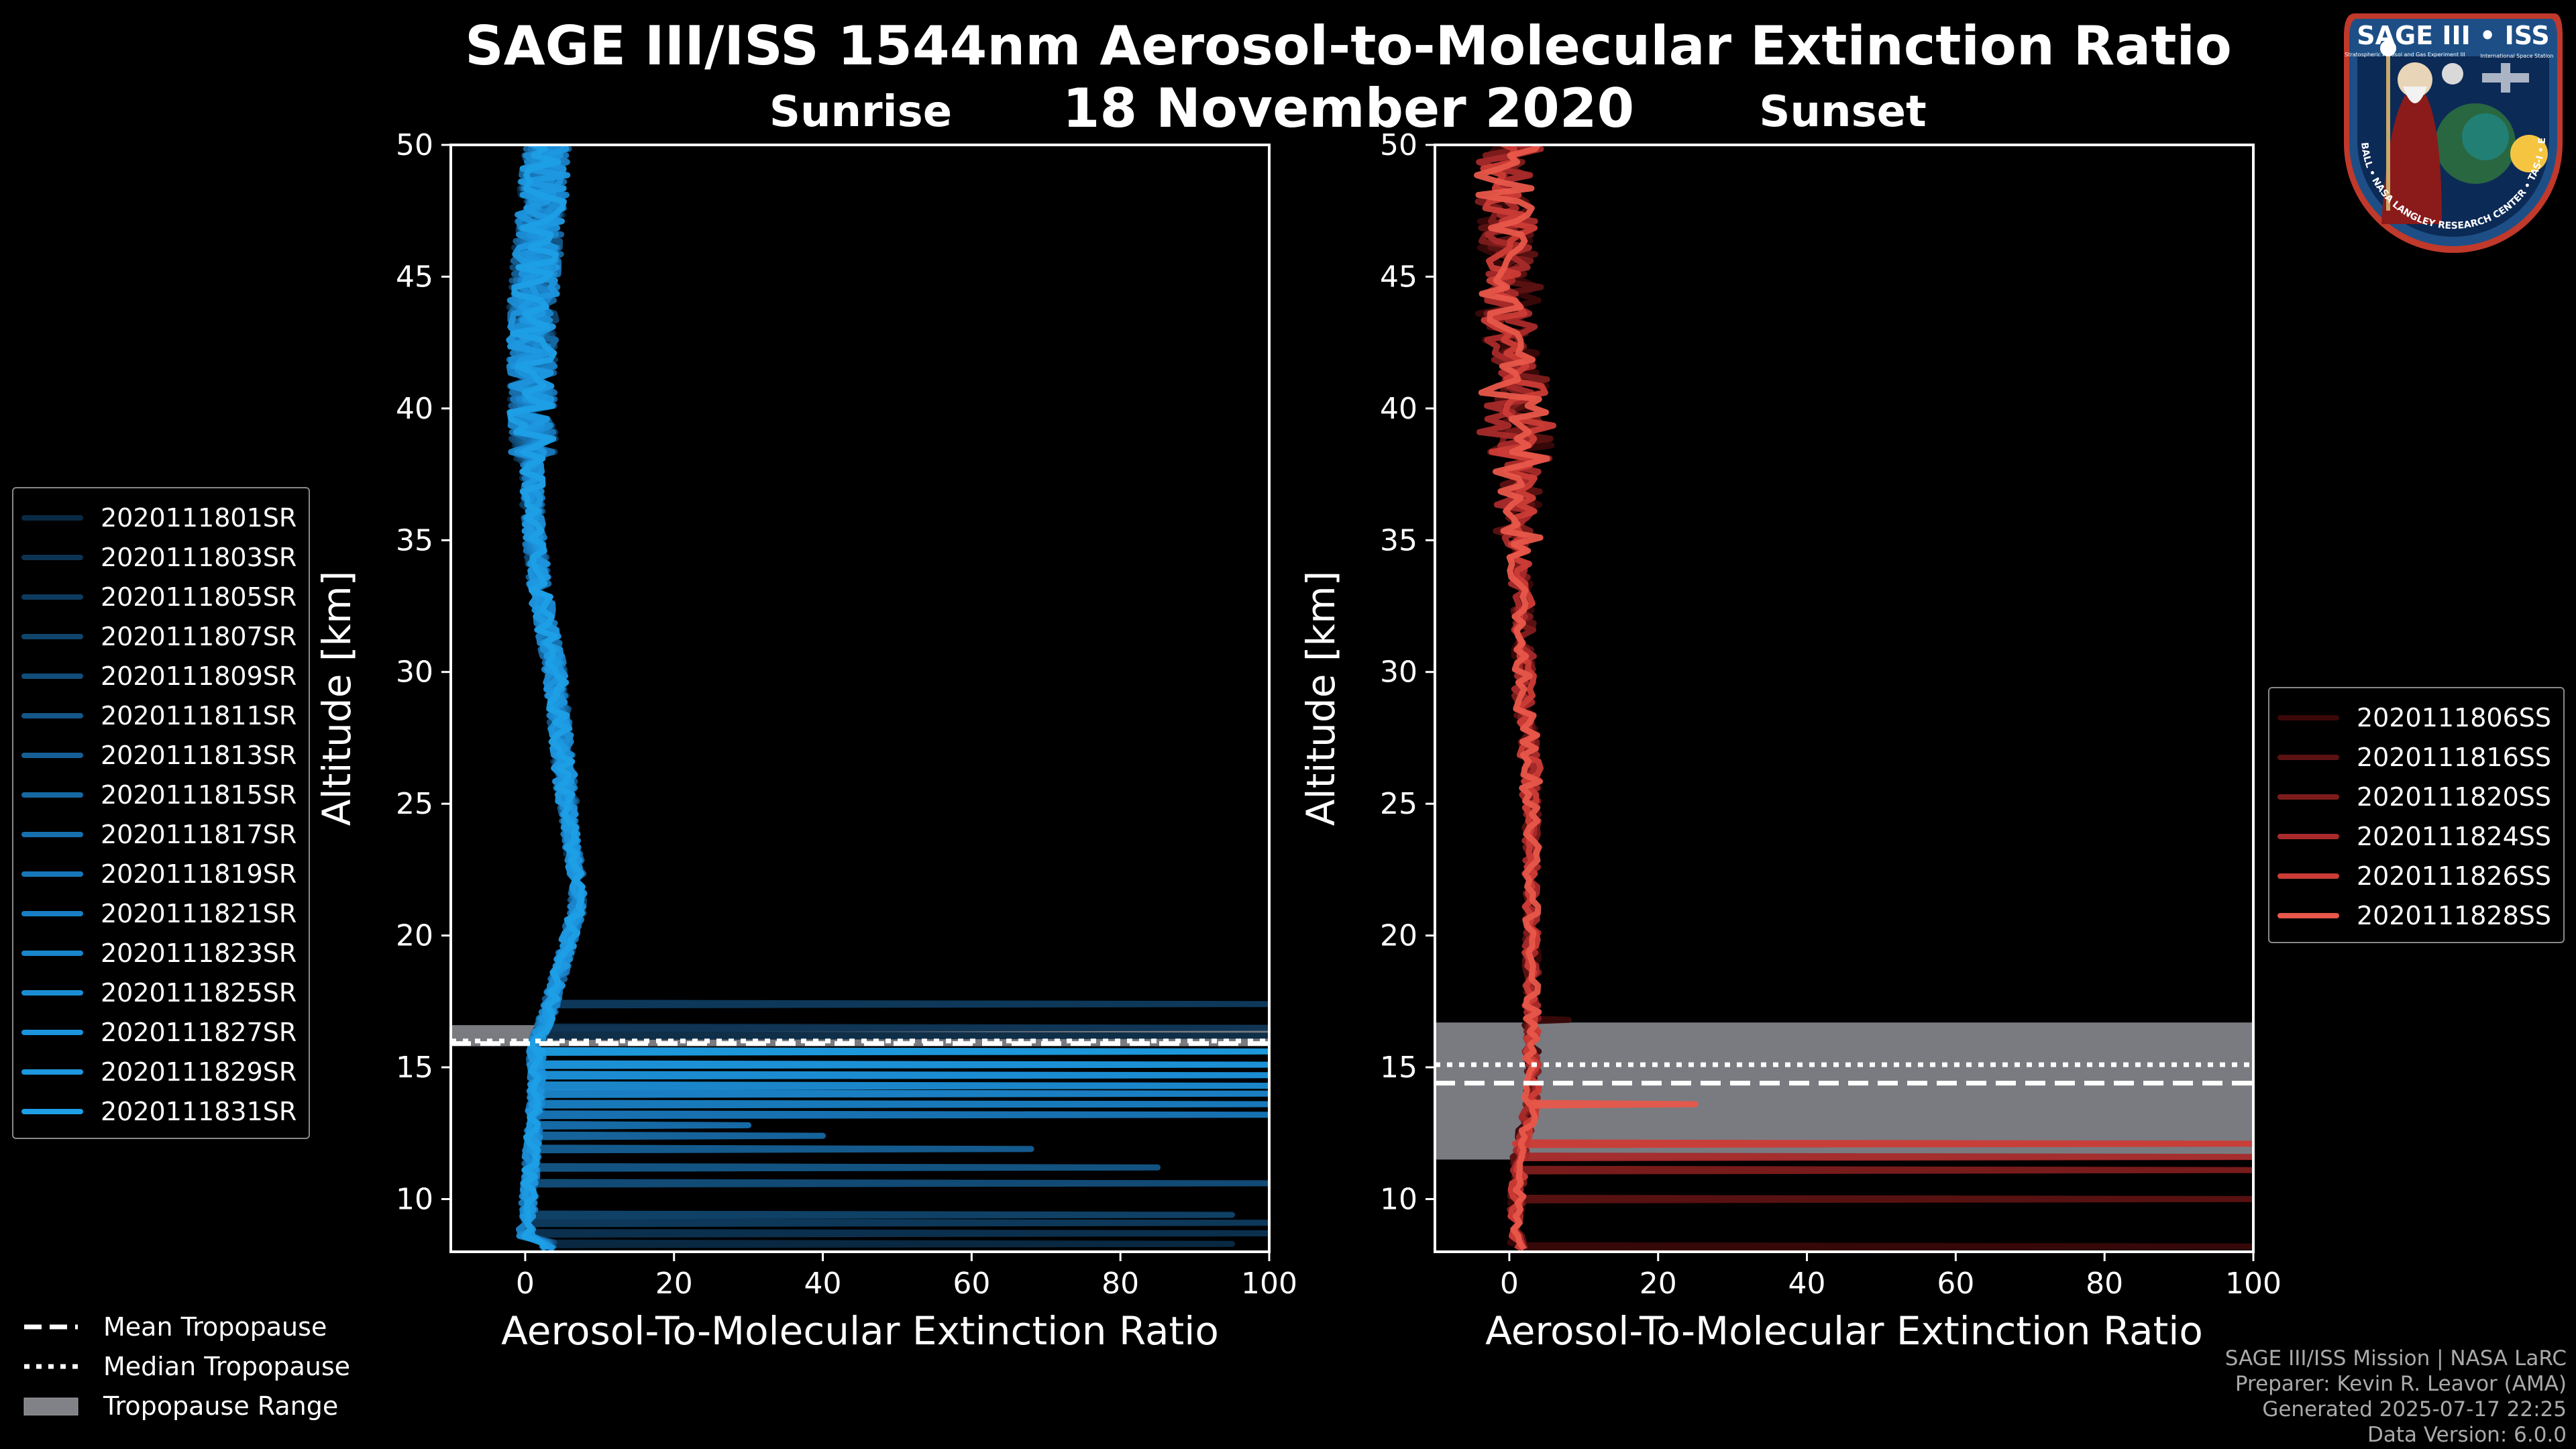  What do you see at coordinates (1844, 1331) in the screenshot?
I see `x-axis-label: Aerosol-To-Molecular Extinction Ratio` at bounding box center [1844, 1331].